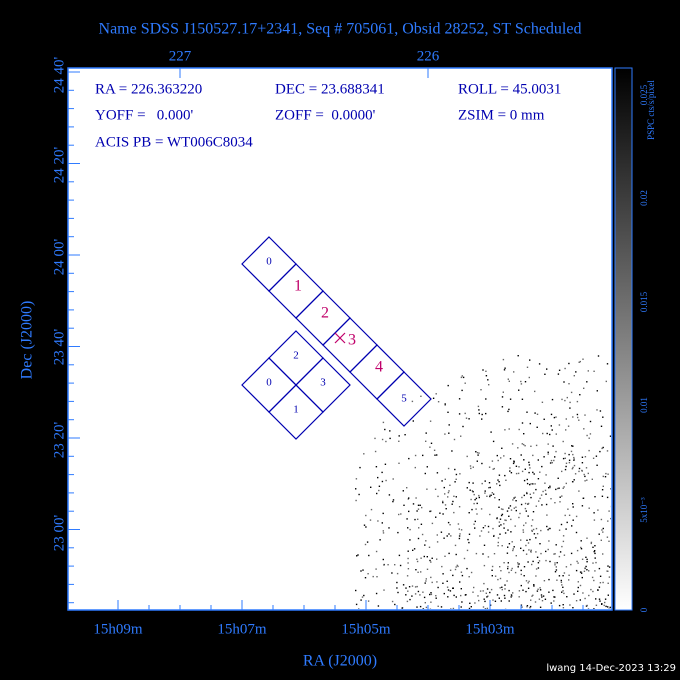 The height and width of the screenshot is (680, 680). Describe the element at coordinates (352, 340) in the screenshot. I see `s-chip-label: 3` at that location.